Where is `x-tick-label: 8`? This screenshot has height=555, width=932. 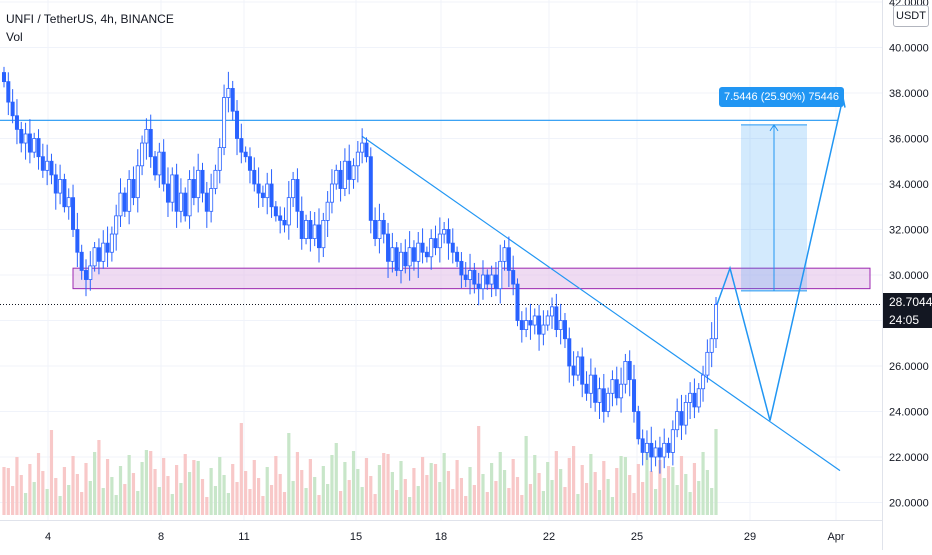
x-tick-label: 8 is located at coordinates (161, 537).